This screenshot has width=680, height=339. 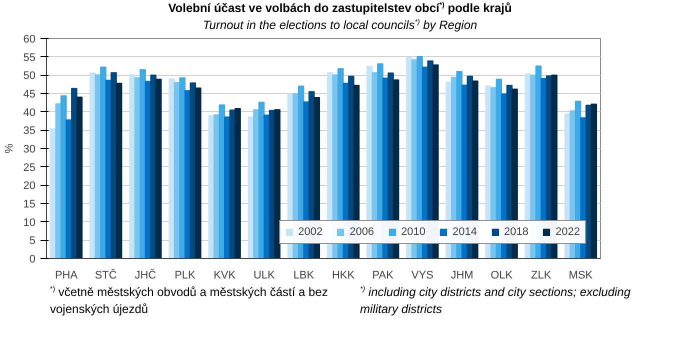 What do you see at coordinates (29, 112) in the screenshot?
I see `y-tick-label: 40` at bounding box center [29, 112].